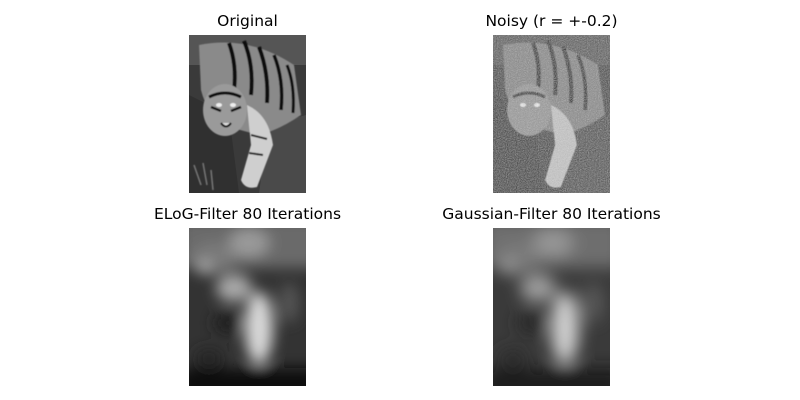 Image resolution: width=800 pixels, height=400 pixels. Describe the element at coordinates (247, 307) in the screenshot. I see `elog-filtered-image` at that location.